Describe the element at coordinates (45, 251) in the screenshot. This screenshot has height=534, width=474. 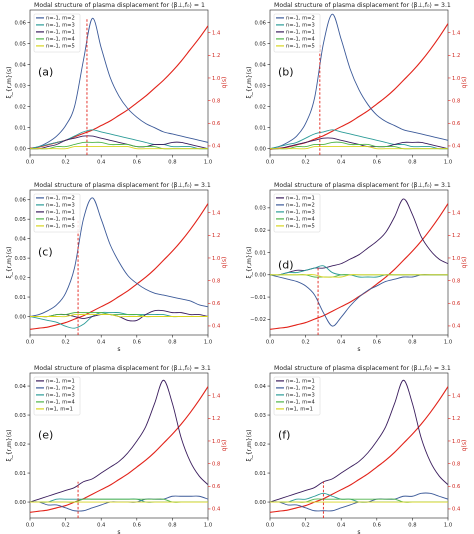
I see `panel-letter: (c)` at that location.